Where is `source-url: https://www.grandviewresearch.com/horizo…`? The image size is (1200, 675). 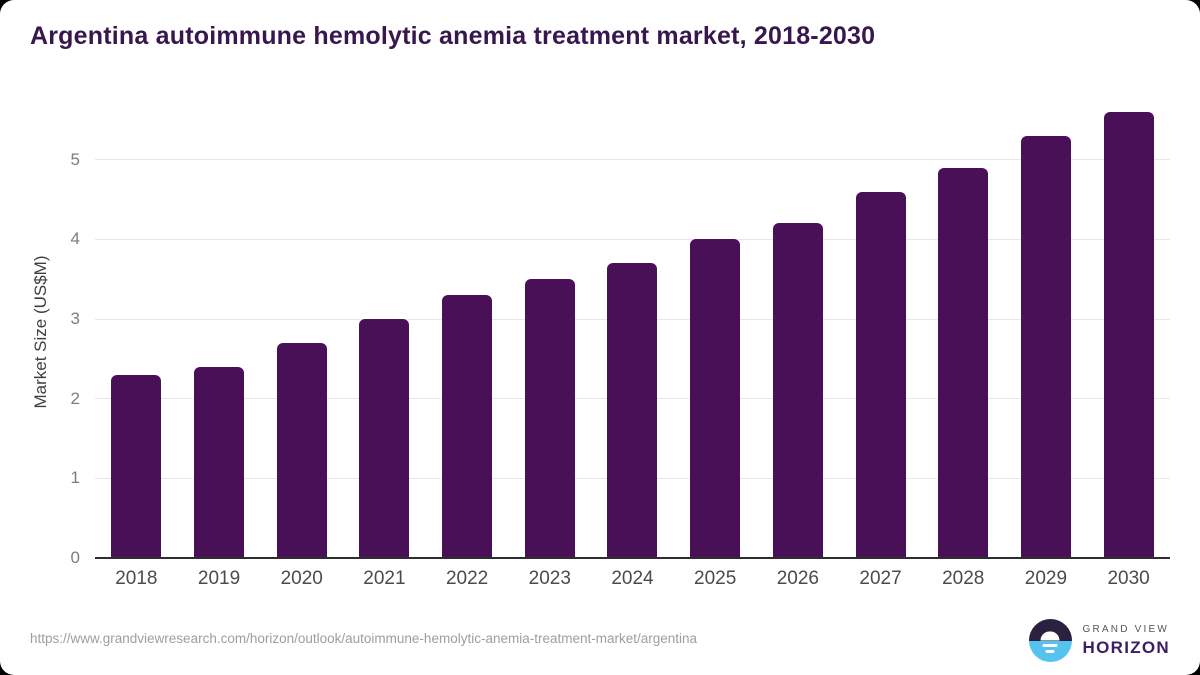
source-url: https://www.grandviewresearch.com/horizo… is located at coordinates (364, 638).